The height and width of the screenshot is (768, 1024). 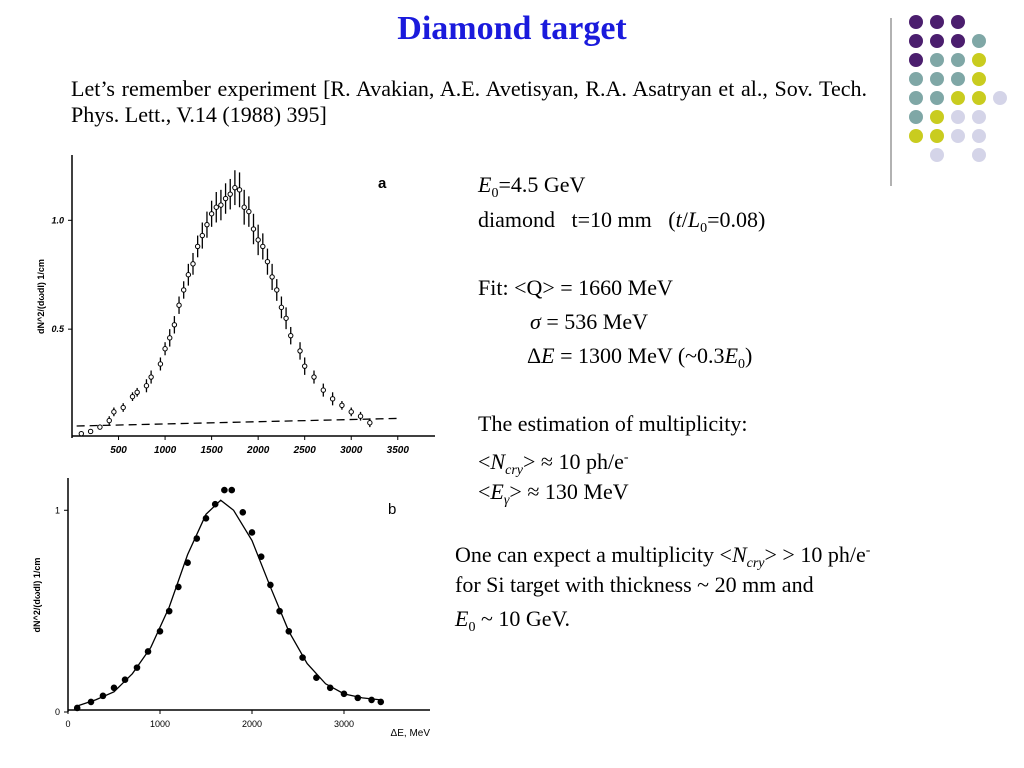 I want to click on text-line: E0=4.5 GeV, so click(x=531, y=189).